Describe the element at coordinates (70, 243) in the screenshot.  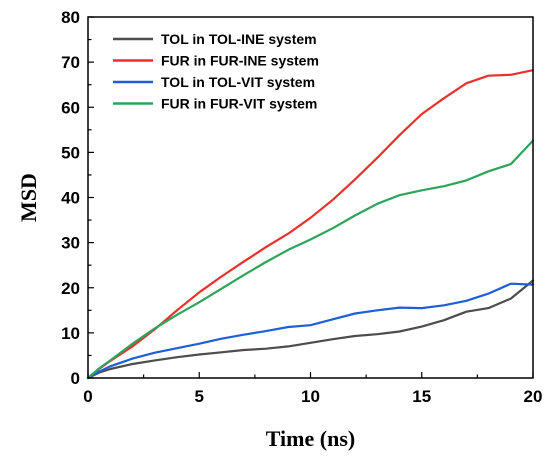
I see `y-tick-label: 30` at that location.